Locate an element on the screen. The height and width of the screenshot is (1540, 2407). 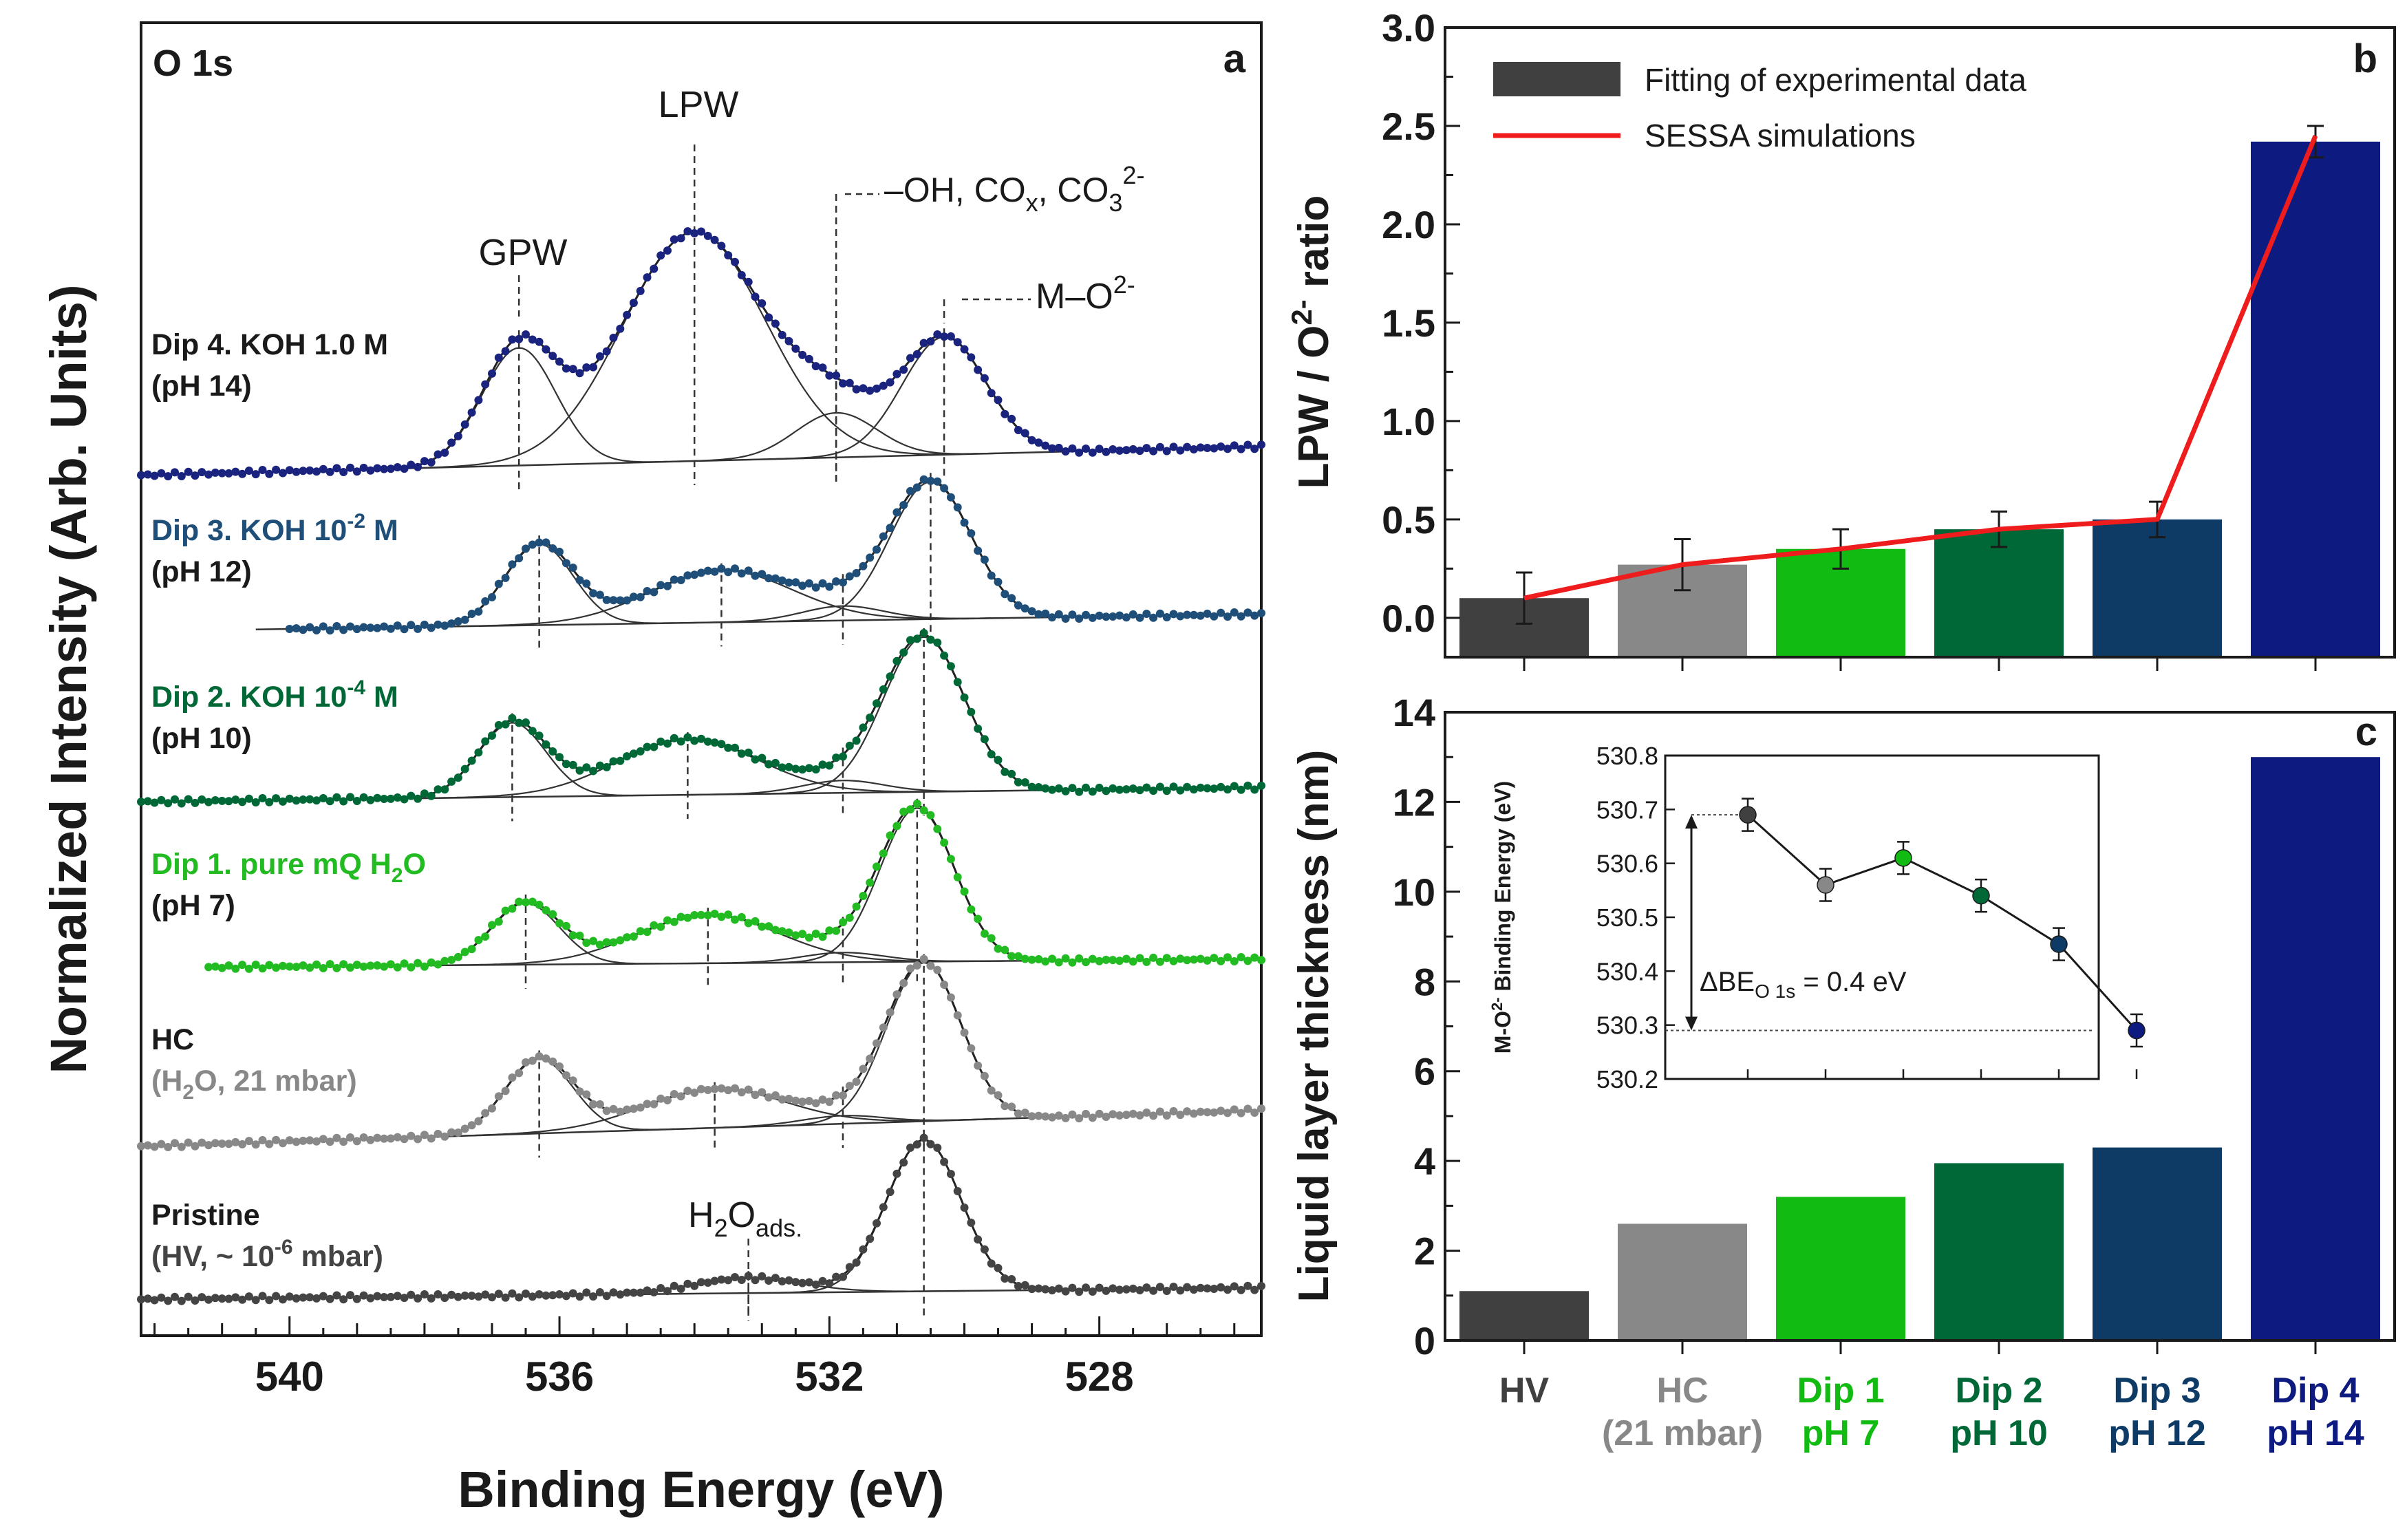
legend-line-label: SESSA simulations is located at coordinates (1780, 135).